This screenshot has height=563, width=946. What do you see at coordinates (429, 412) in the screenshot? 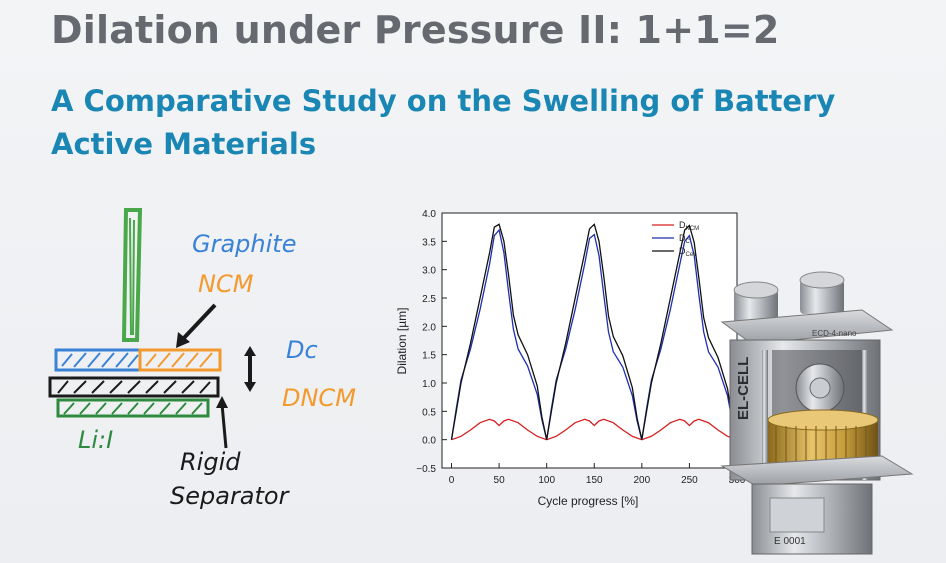
I see `y-tick-label: 0.5` at bounding box center [429, 412].